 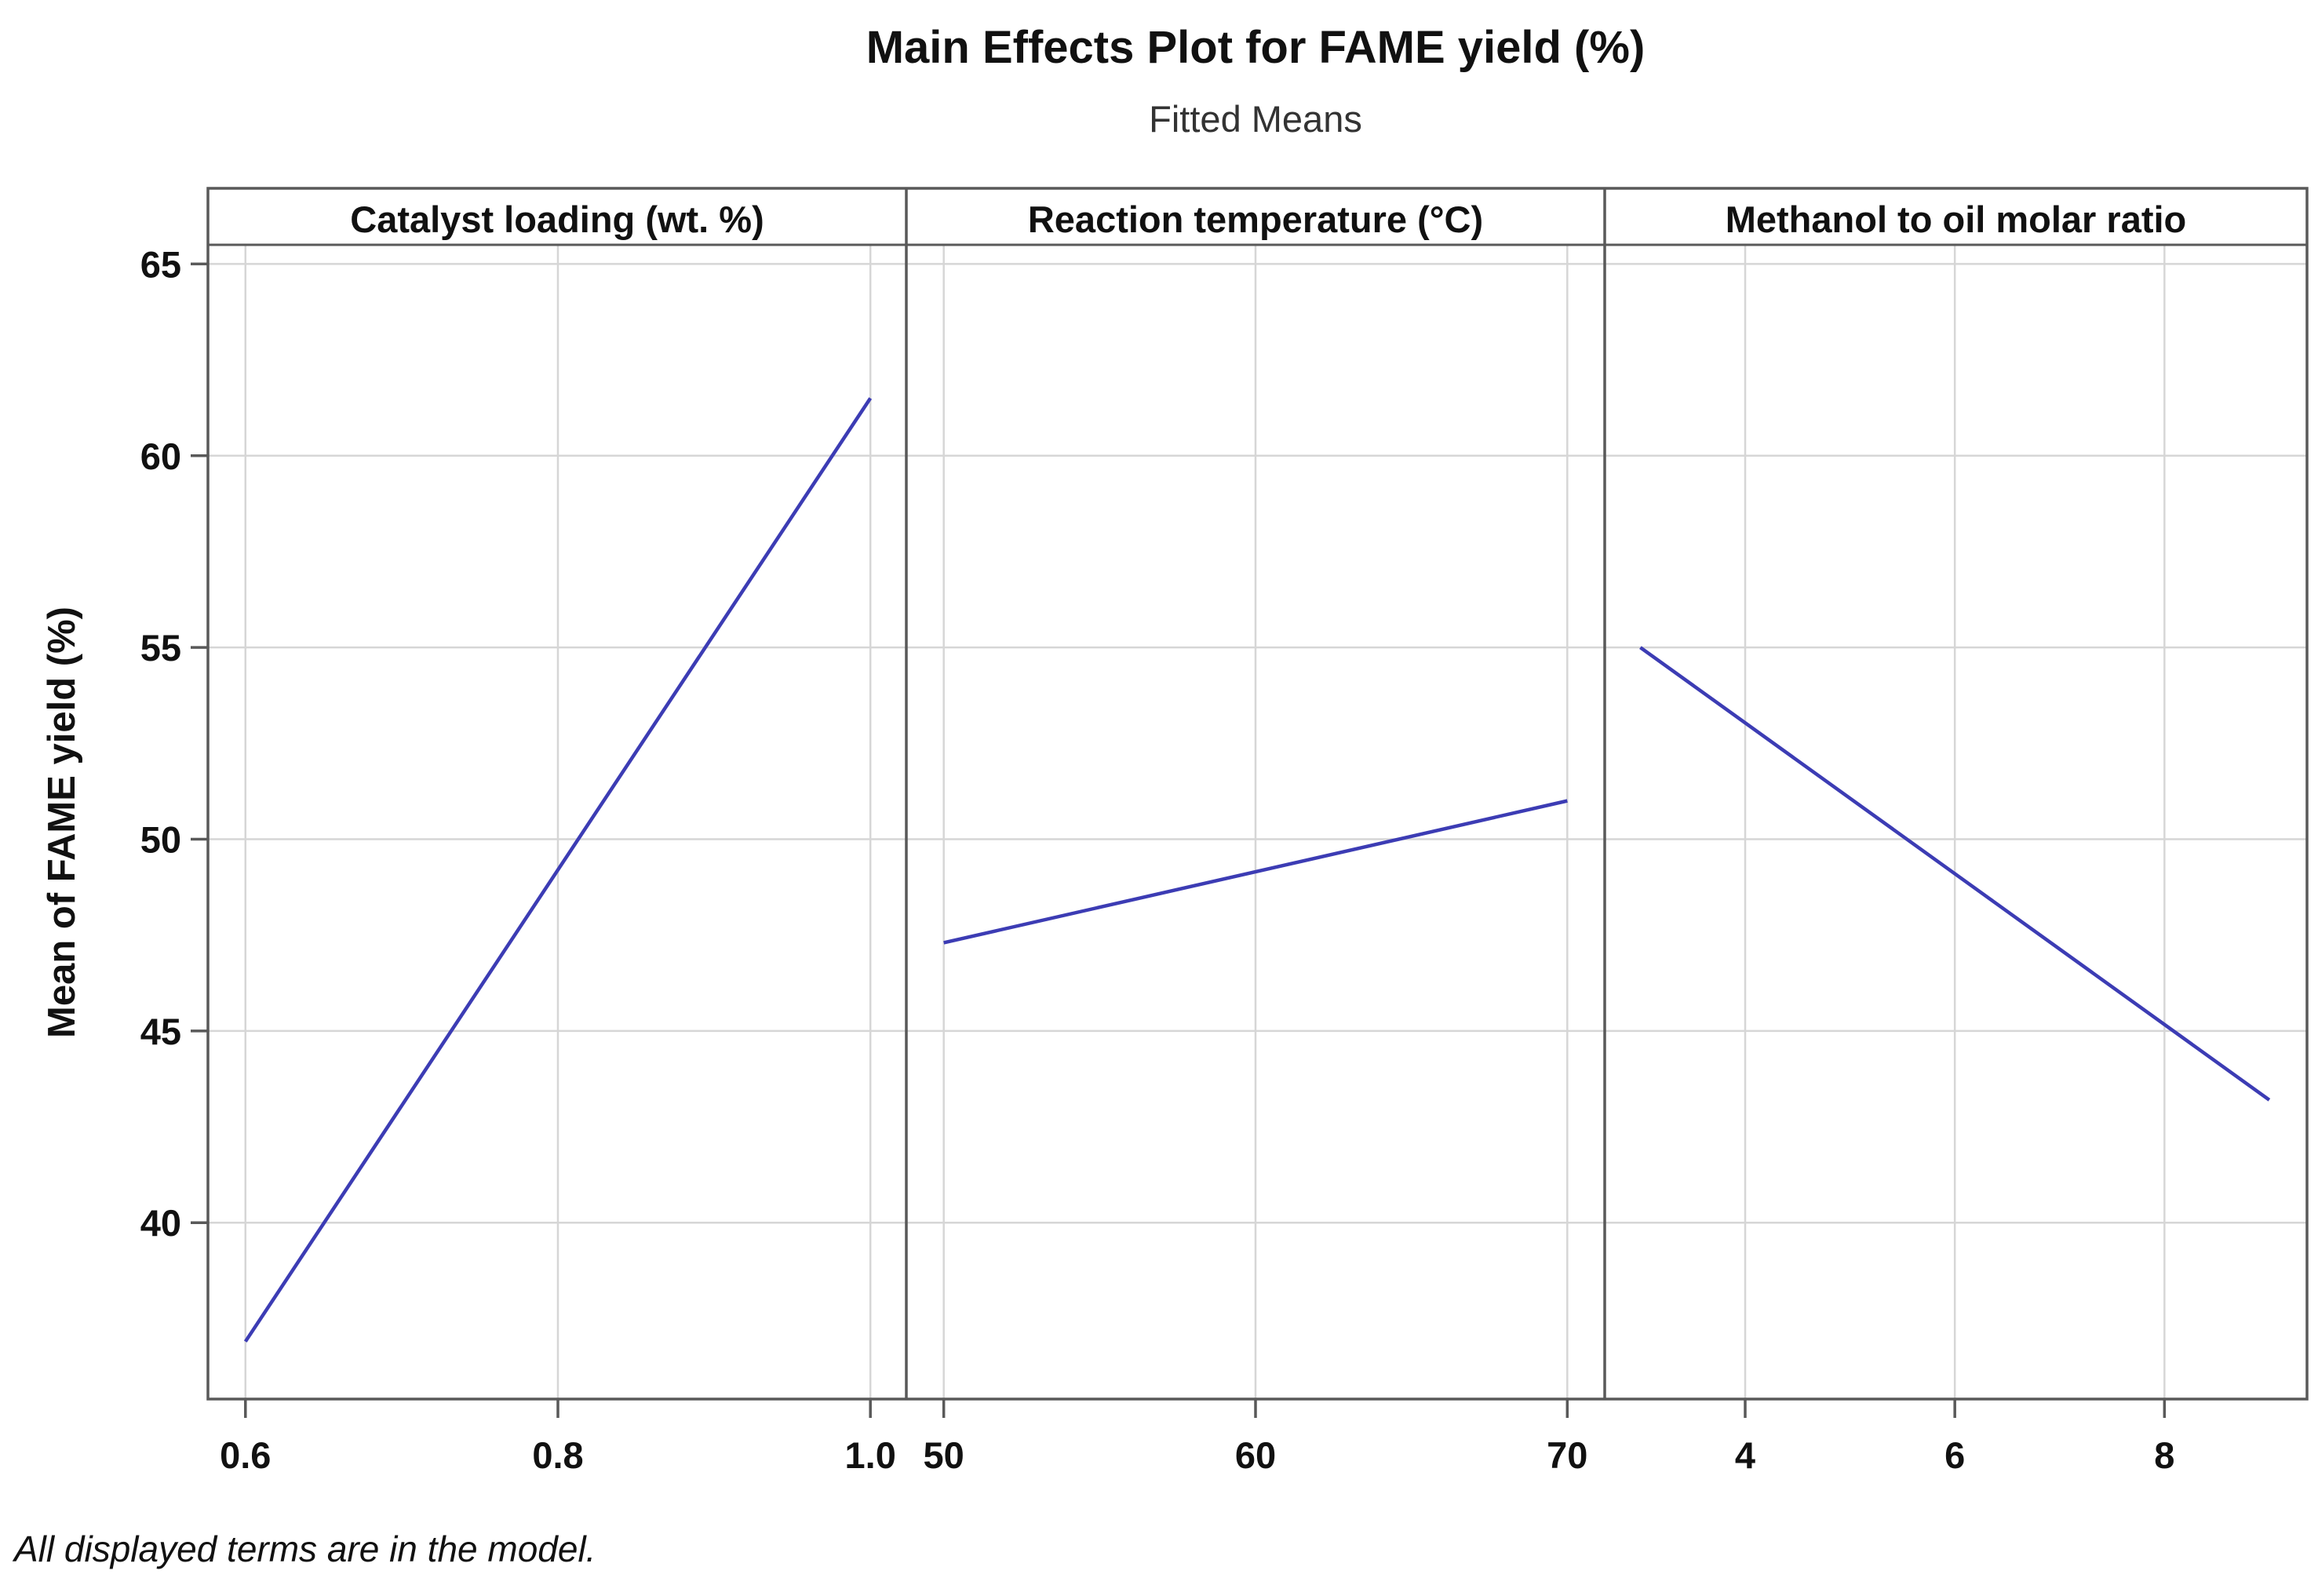 What do you see at coordinates (1567, 1455) in the screenshot?
I see `x-tick-label: 70` at bounding box center [1567, 1455].